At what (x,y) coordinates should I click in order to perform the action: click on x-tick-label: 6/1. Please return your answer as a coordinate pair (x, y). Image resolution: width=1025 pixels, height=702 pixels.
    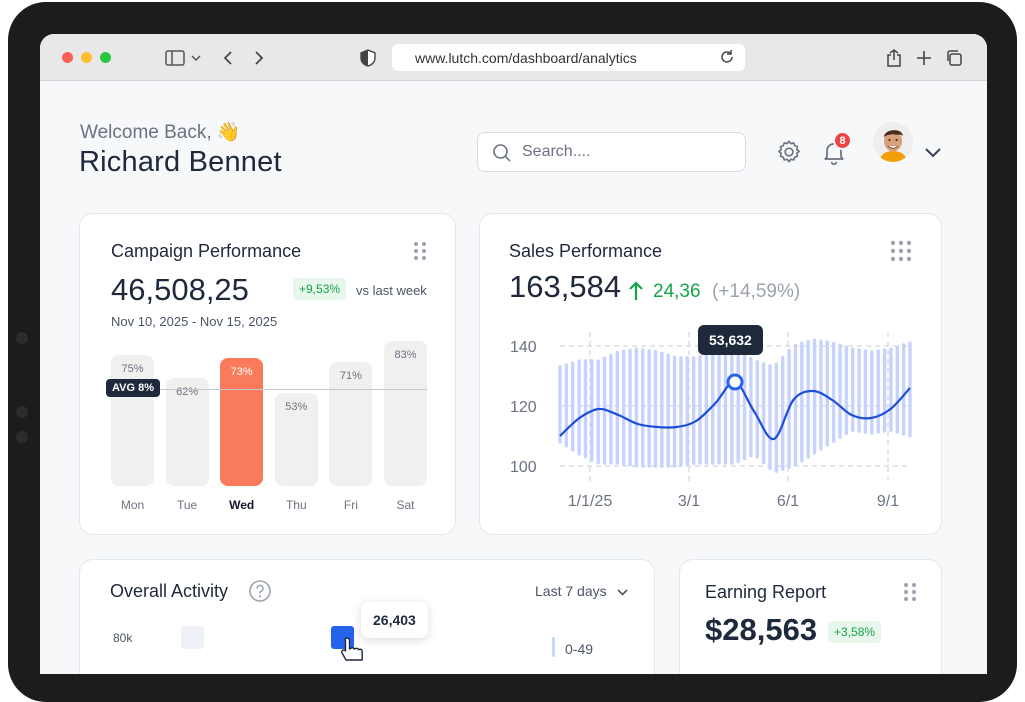
    Looking at the image, I should click on (788, 501).